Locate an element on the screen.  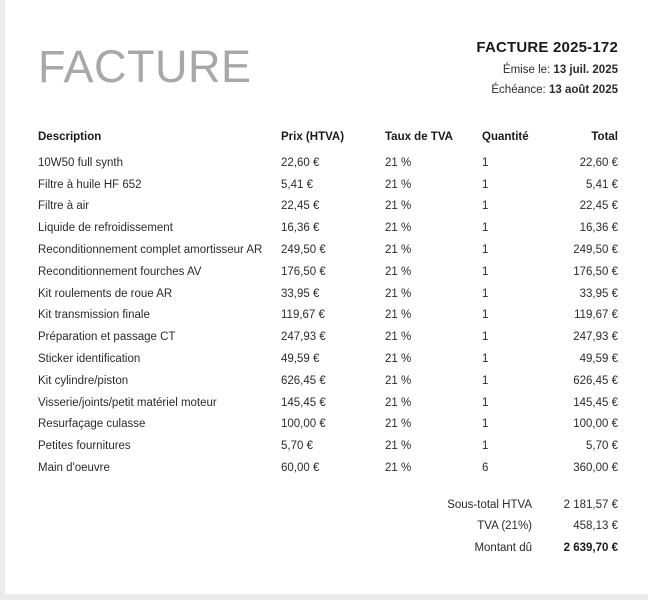
cell-price: 176,50 € is located at coordinates (303, 271).